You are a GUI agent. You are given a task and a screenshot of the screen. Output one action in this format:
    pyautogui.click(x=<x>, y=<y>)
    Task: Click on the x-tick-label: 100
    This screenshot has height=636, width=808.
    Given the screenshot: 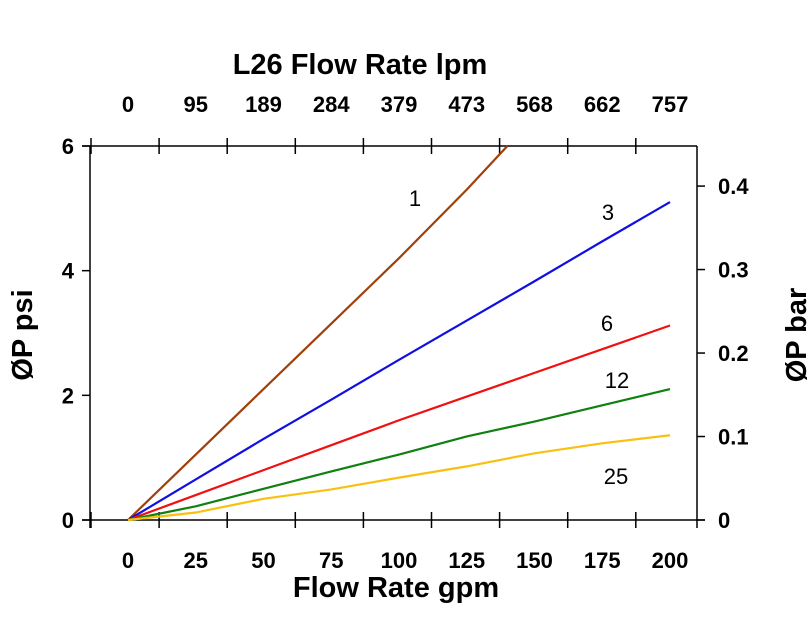 What is the action you would take?
    pyautogui.click(x=399, y=560)
    